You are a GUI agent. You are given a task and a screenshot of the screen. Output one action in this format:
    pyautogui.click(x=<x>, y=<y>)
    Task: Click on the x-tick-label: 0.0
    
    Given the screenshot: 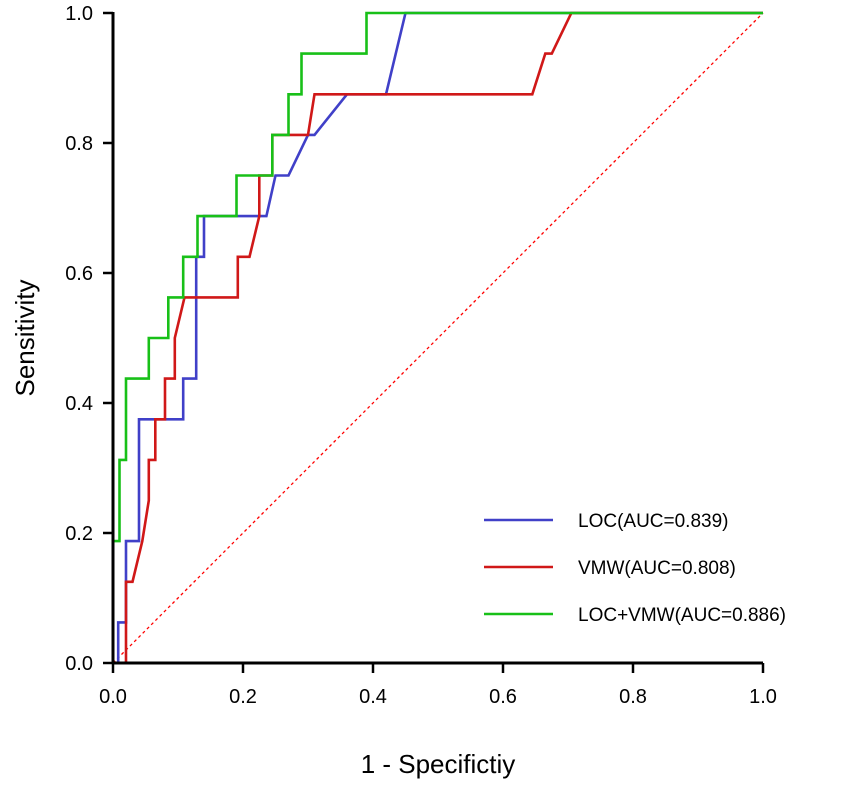 What is the action you would take?
    pyautogui.click(x=113, y=697)
    